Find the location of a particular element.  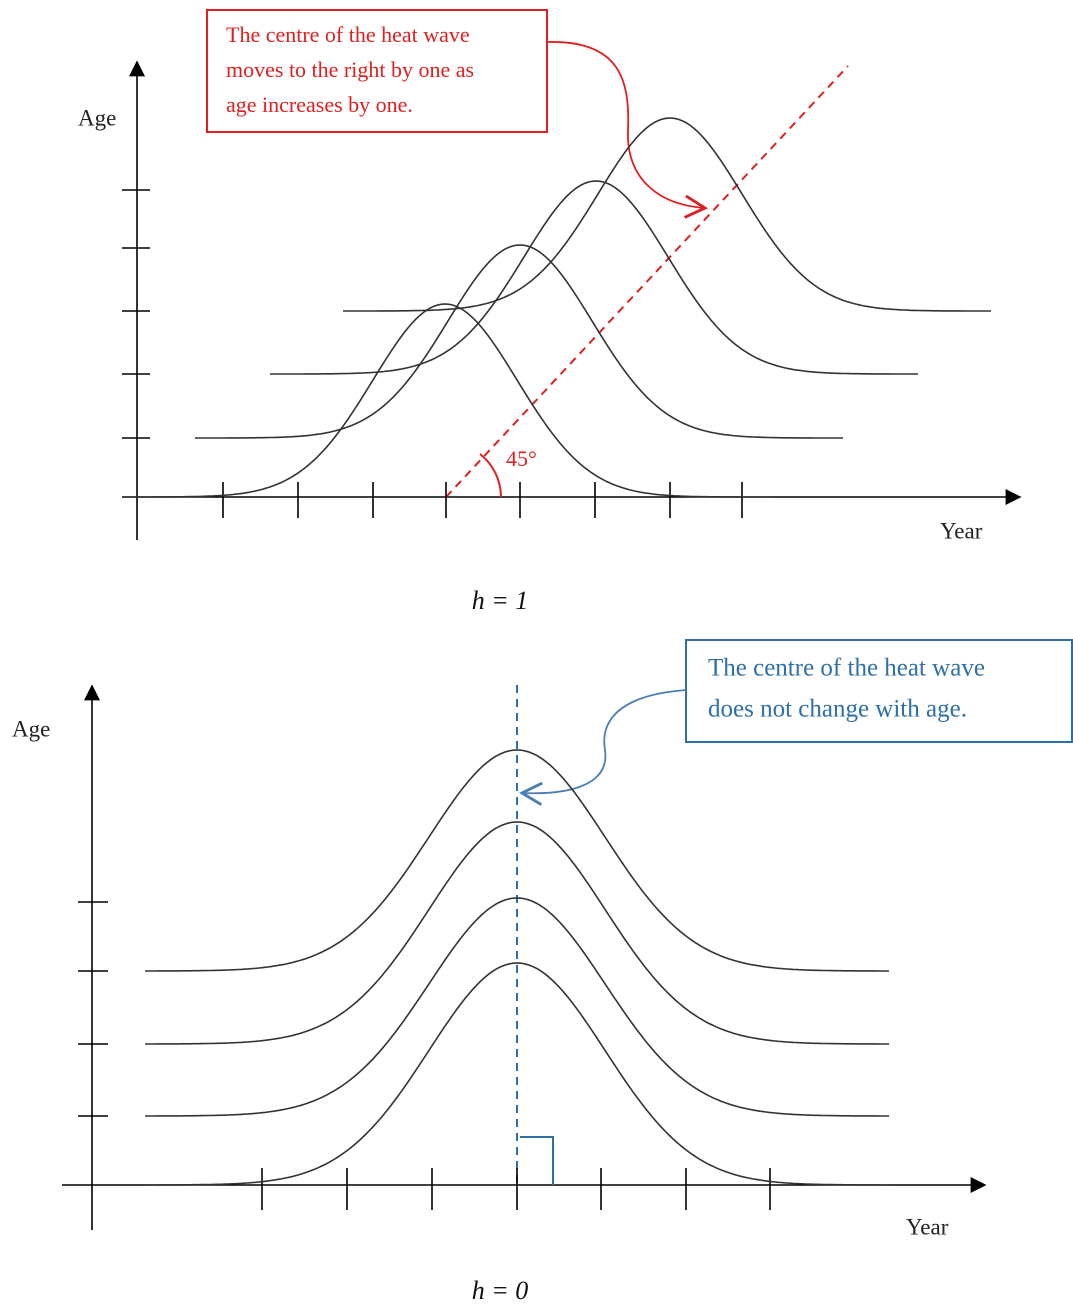

angle-label: 45° is located at coordinates (521, 458).